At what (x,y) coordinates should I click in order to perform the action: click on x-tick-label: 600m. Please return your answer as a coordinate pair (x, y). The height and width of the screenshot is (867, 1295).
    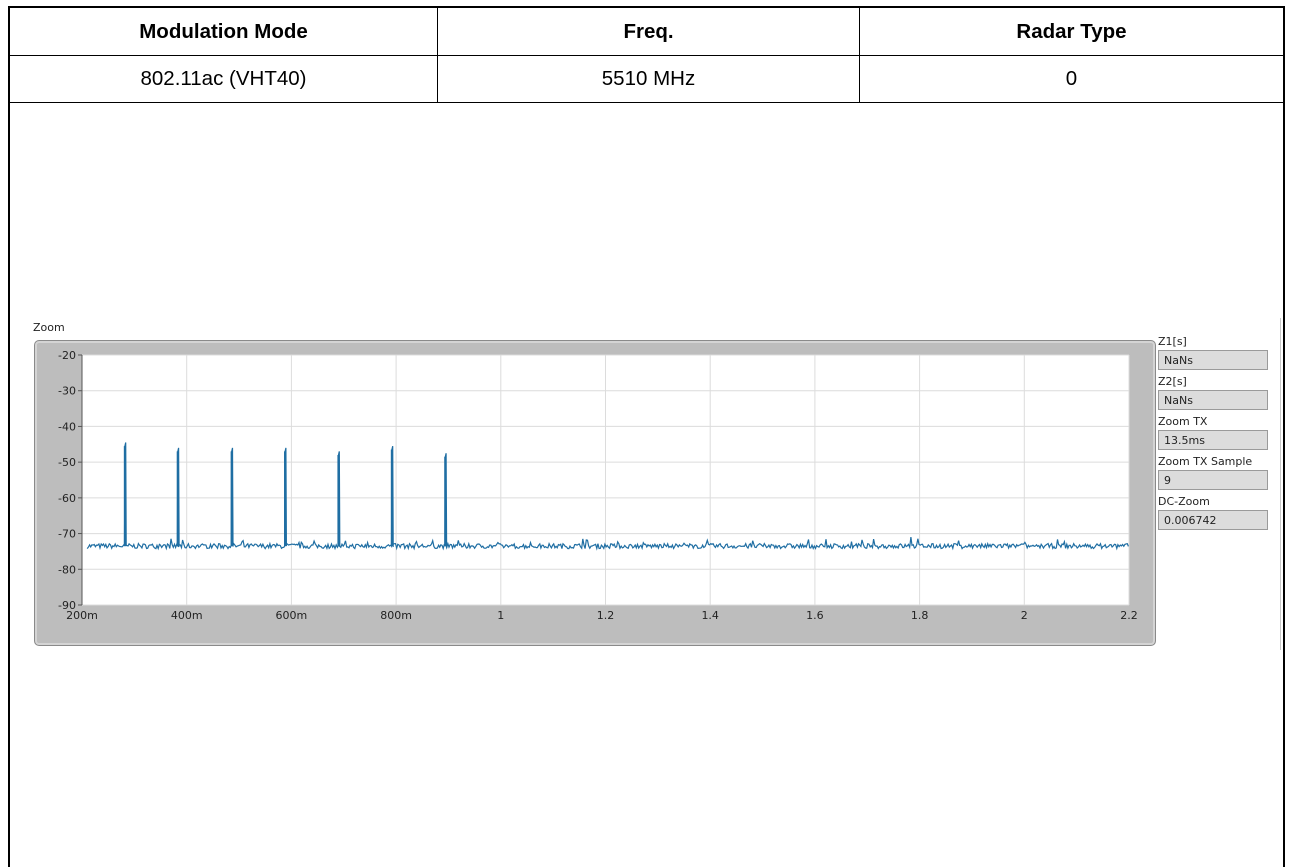
    Looking at the image, I should click on (292, 615).